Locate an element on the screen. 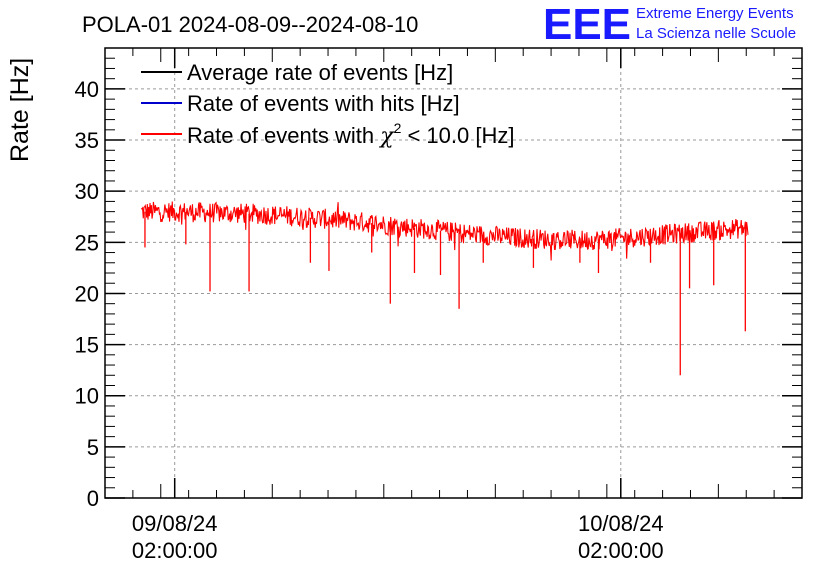  y-tick-label: 10 is located at coordinates (87, 396).